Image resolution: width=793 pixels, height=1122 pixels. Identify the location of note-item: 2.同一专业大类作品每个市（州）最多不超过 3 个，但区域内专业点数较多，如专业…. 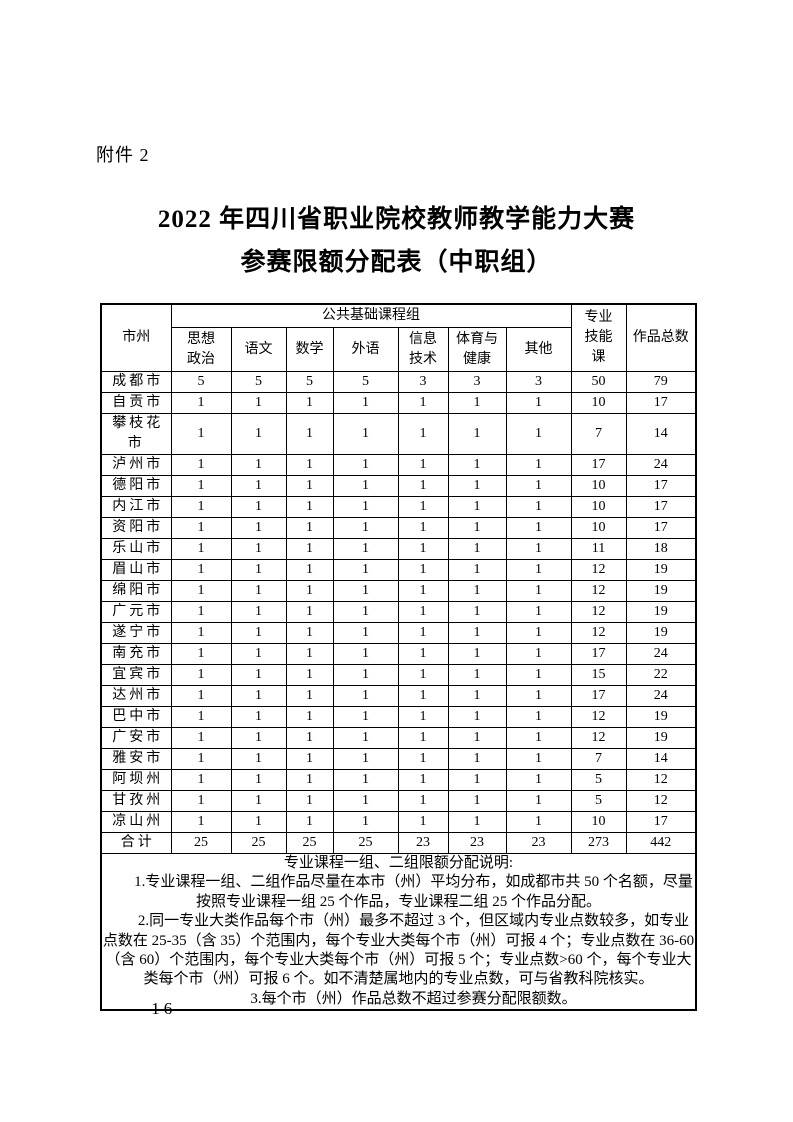
(398, 950).